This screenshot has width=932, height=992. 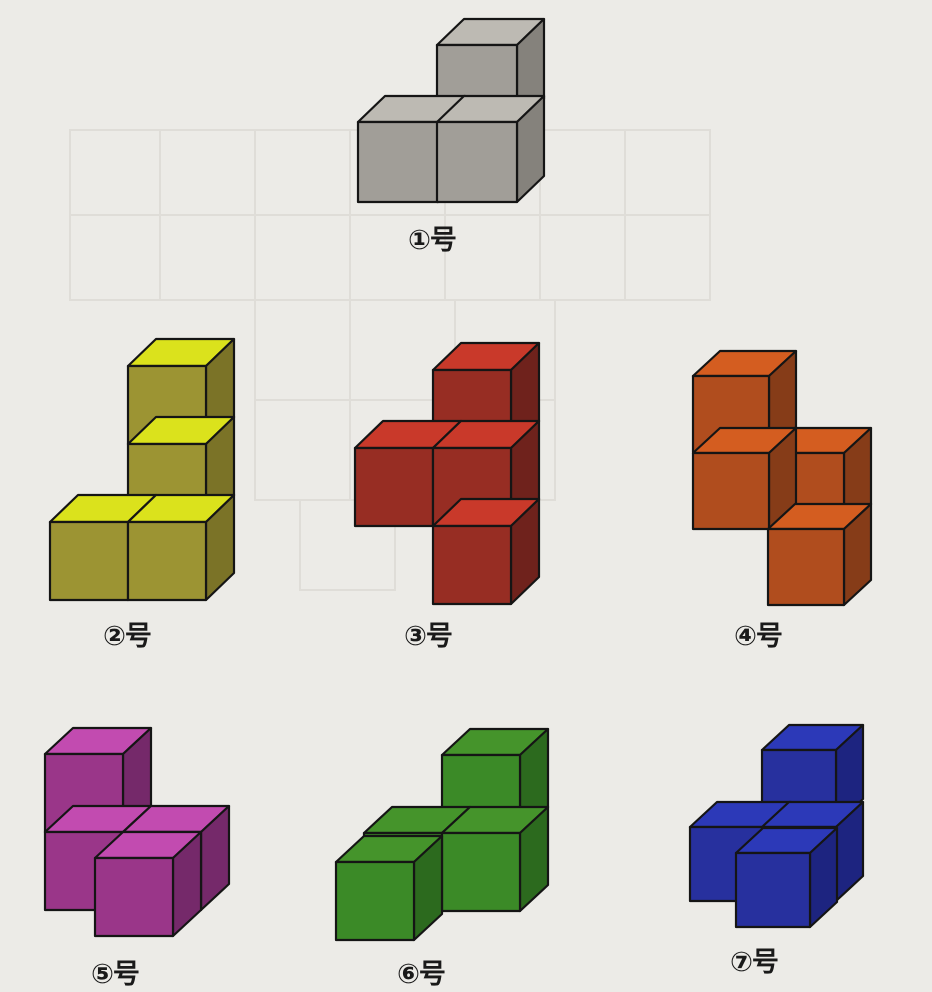 What do you see at coordinates (115, 974) in the screenshot?
I see `piece-5-label: ⑤号` at bounding box center [115, 974].